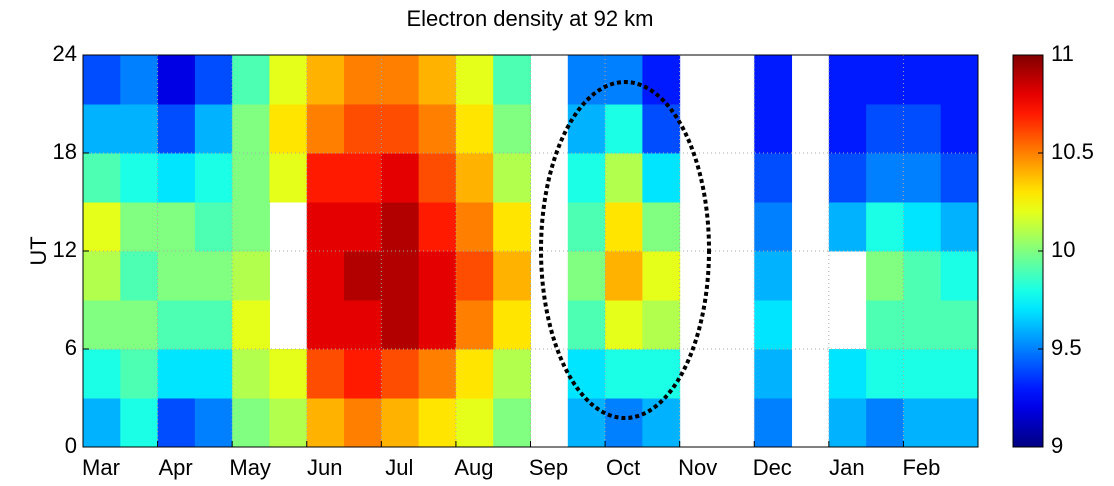 This screenshot has width=1114, height=486. I want to click on x-tick-label: Jul, so click(399, 467).